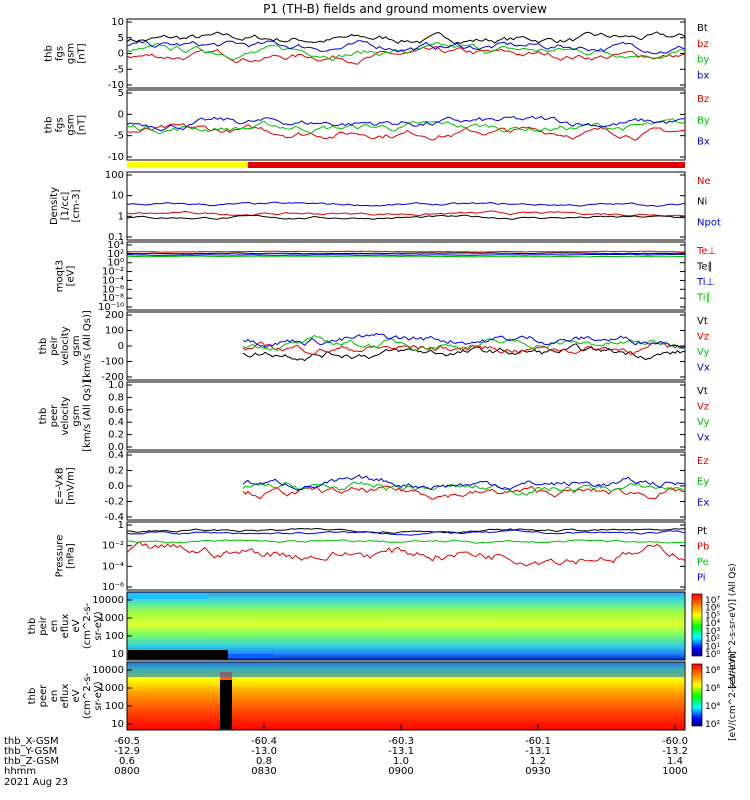 This screenshot has width=750, height=800. What do you see at coordinates (226, 700) in the screenshot?
I see `spectrogram-gap` at bounding box center [226, 700].